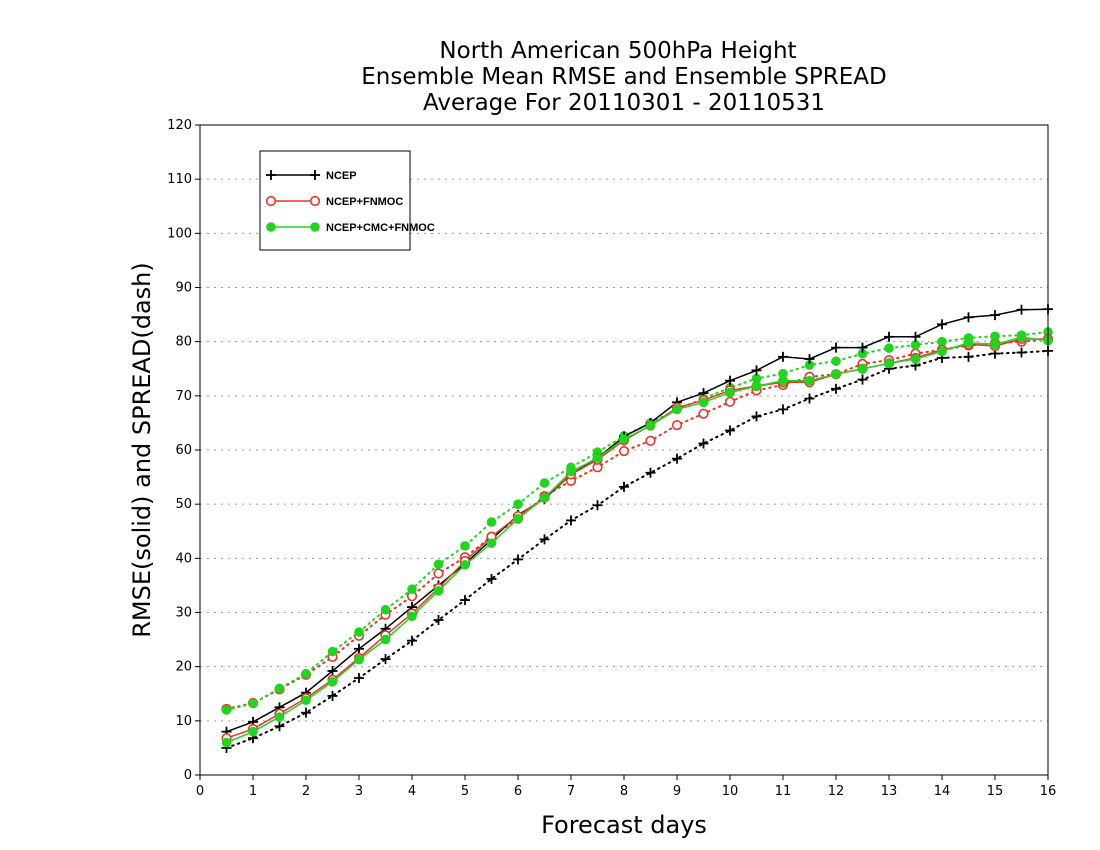  What do you see at coordinates (942, 791) in the screenshot?
I see `x-tick-label: 14` at bounding box center [942, 791].